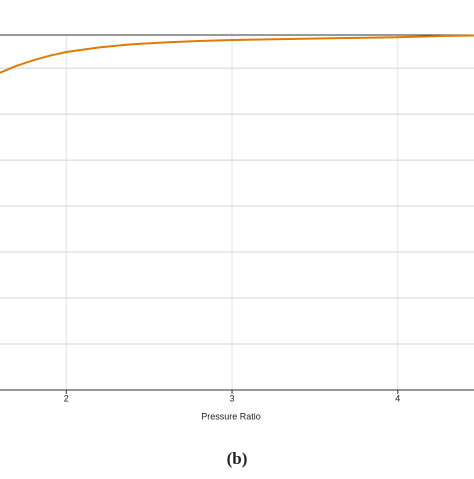  I want to click on x-tick-label: 3, so click(232, 398).